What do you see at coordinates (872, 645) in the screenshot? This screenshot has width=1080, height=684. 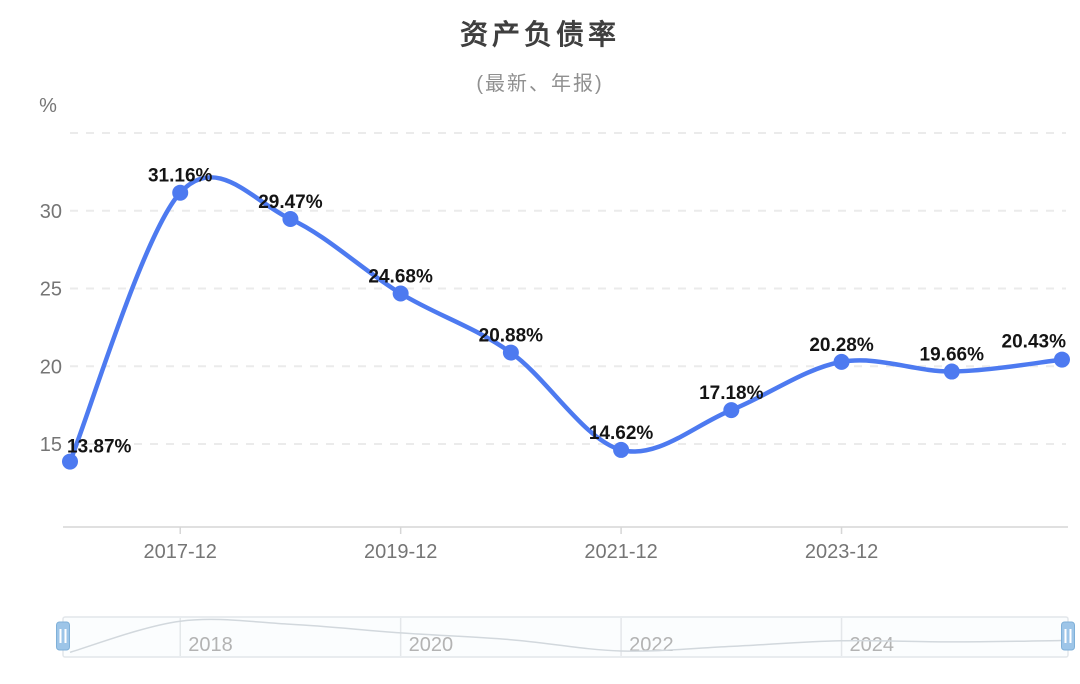 I see `slider-year-label: 2024` at bounding box center [872, 645].